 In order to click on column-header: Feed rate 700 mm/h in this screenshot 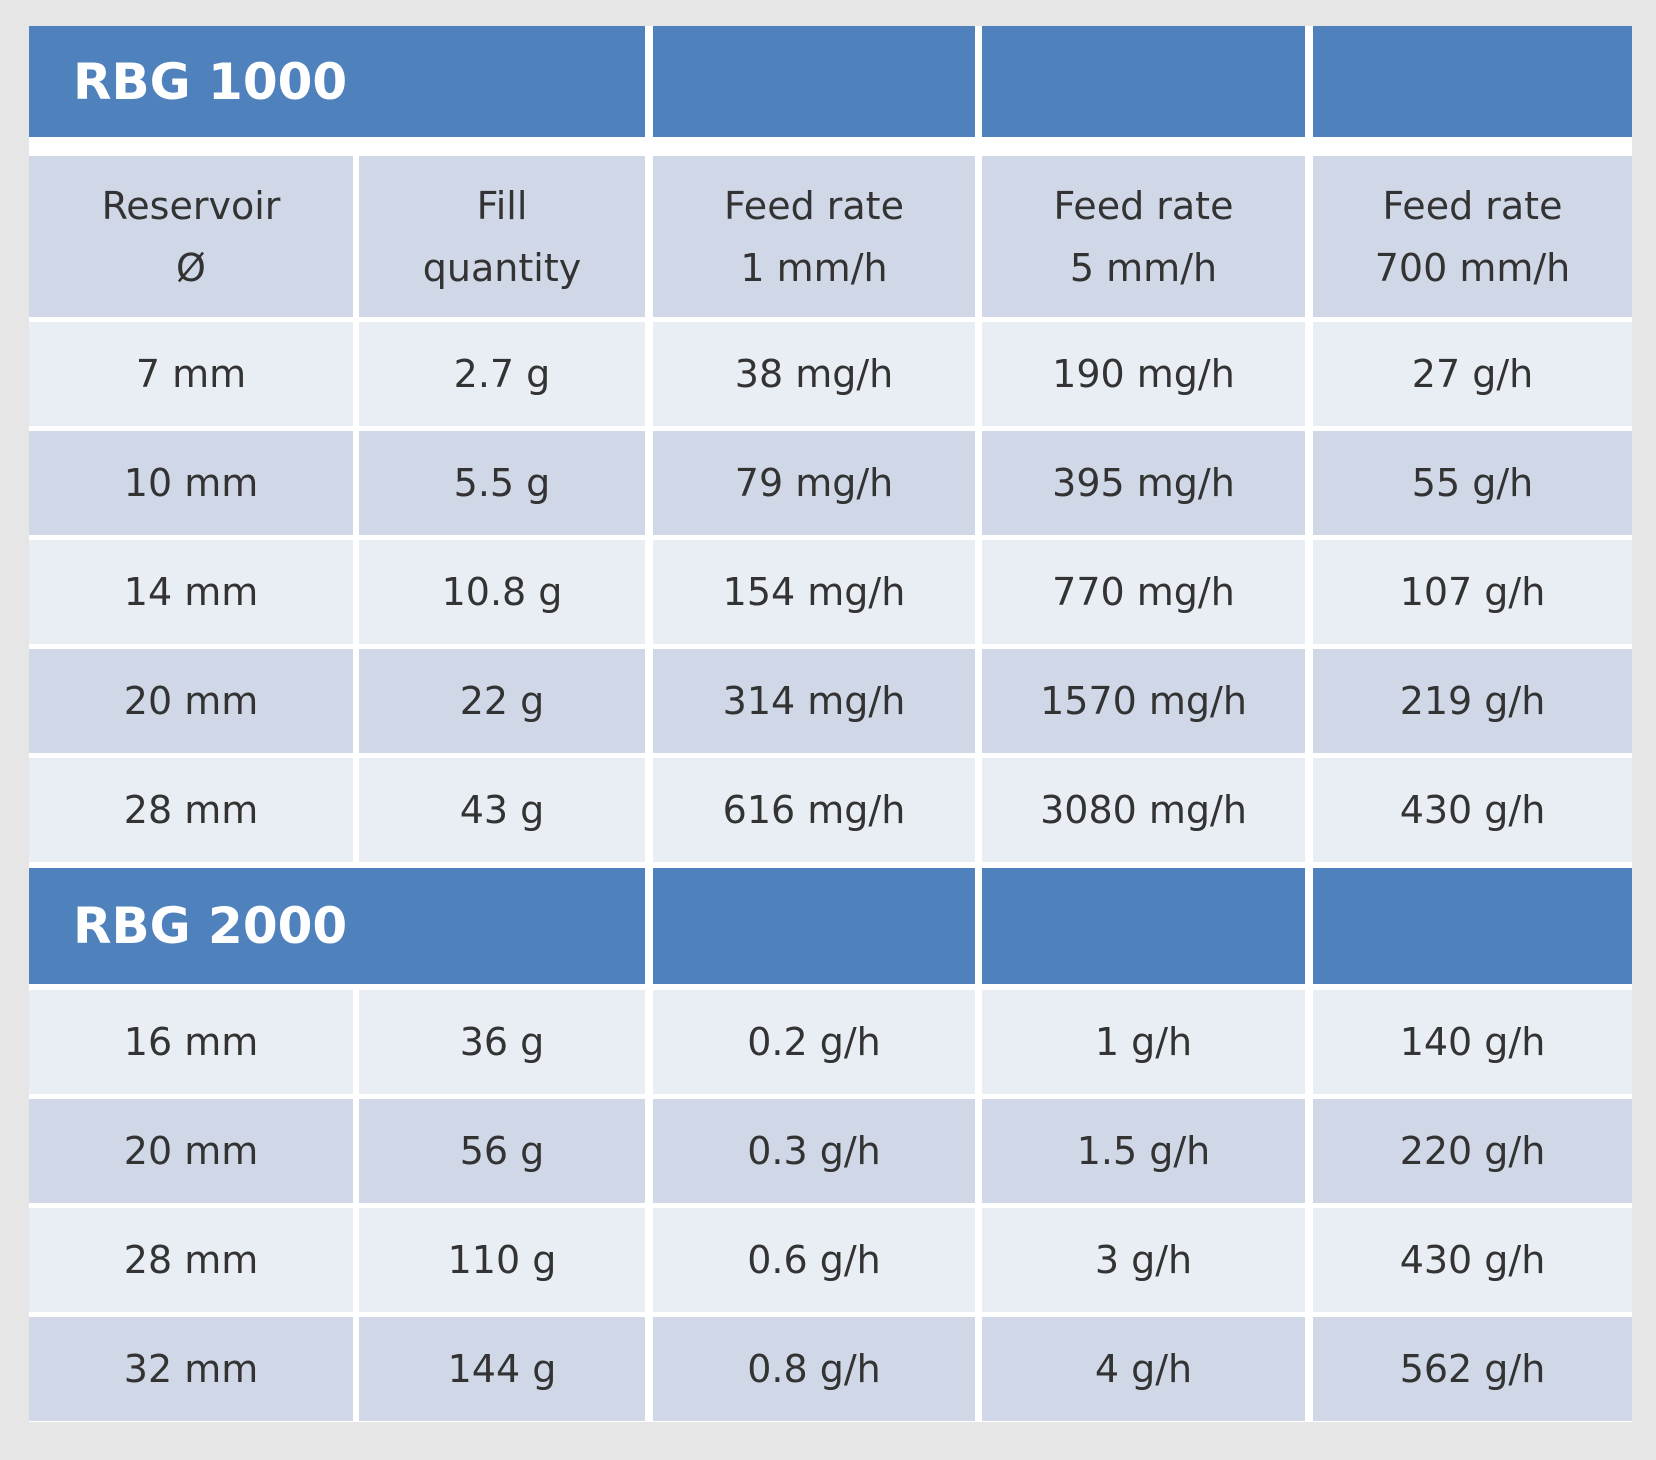, I will do `click(1472, 236)`.